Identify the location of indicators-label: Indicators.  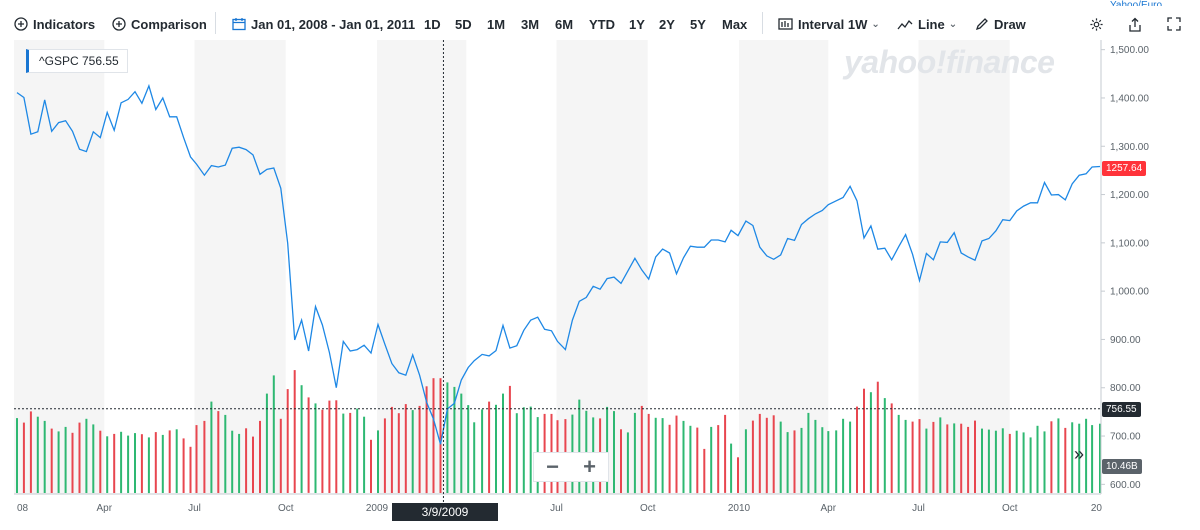
(64, 24).